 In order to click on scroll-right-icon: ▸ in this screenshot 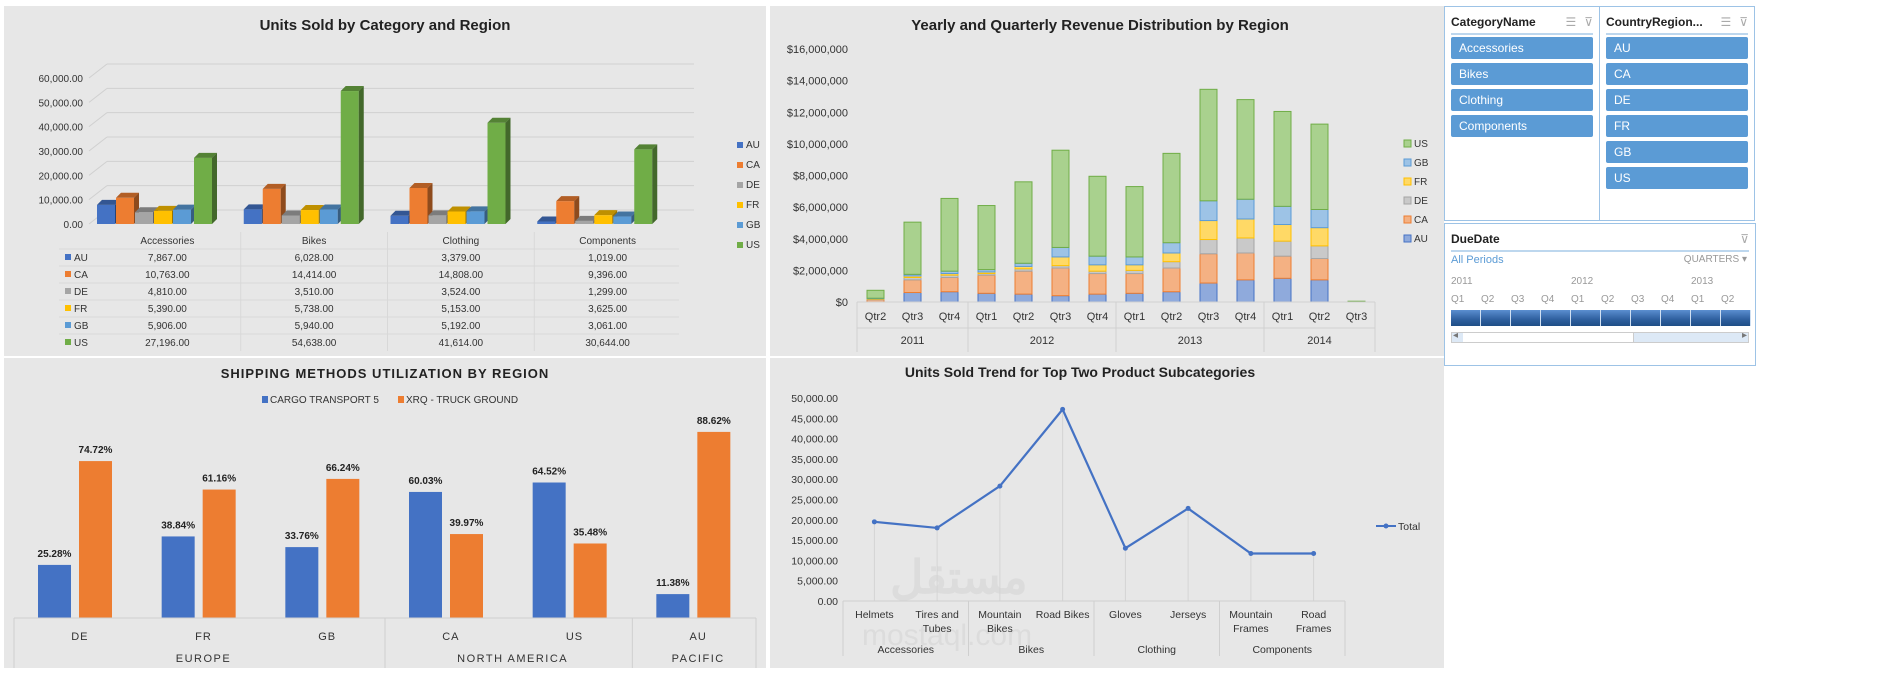, I will do `click(1744, 335)`.